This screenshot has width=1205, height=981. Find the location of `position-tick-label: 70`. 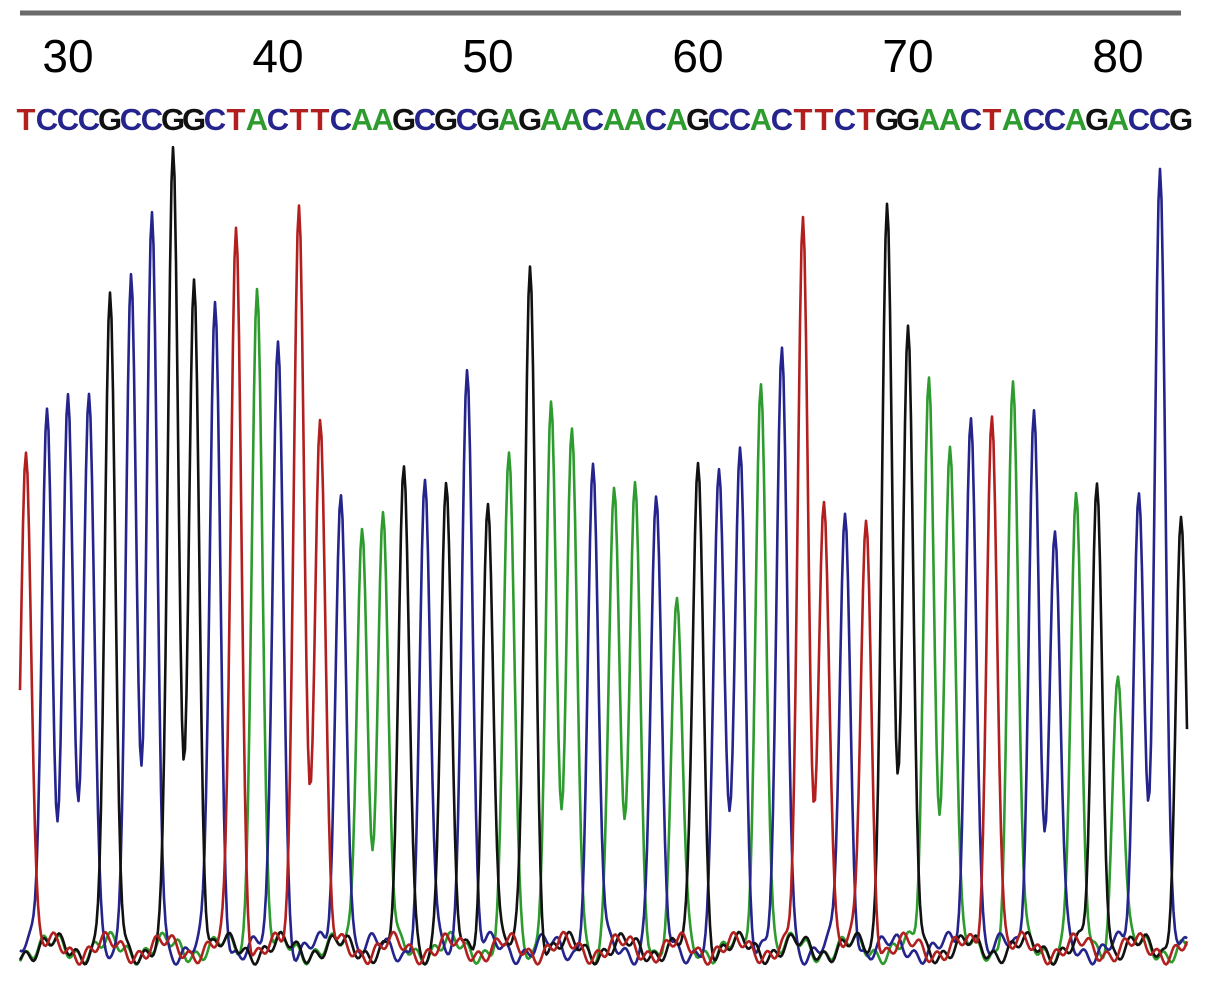

position-tick-label: 70 is located at coordinates (907, 56).